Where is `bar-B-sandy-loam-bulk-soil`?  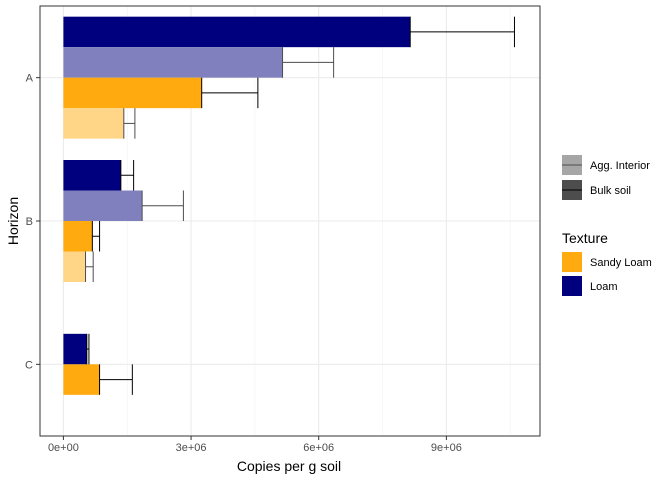
bar-B-sandy-loam-bulk-soil is located at coordinates (78, 236).